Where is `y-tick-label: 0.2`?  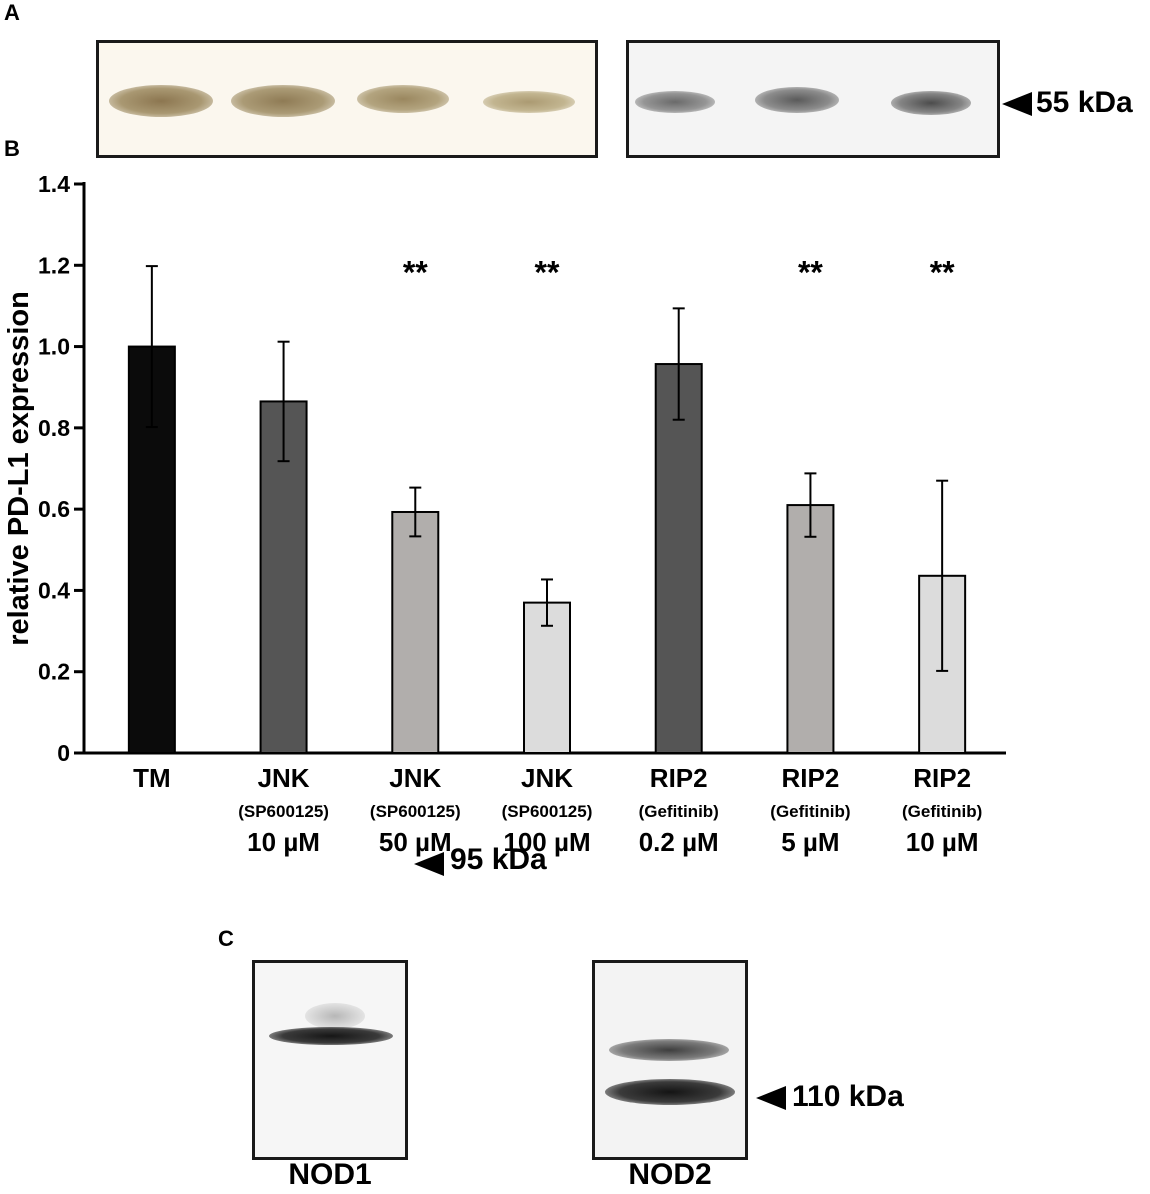 y-tick-label: 0.2 is located at coordinates (54, 672).